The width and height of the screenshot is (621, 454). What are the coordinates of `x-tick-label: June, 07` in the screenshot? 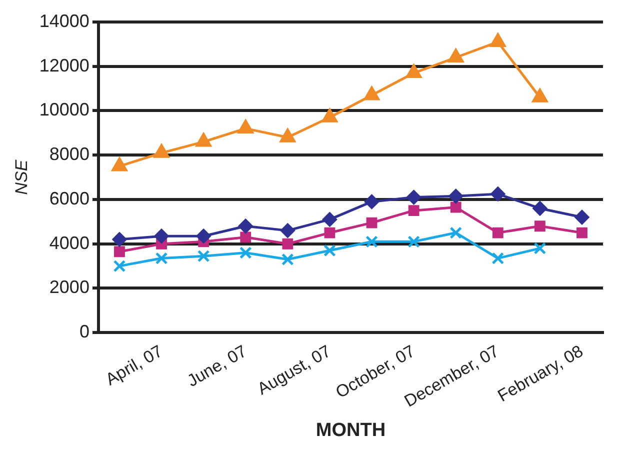 It's located at (217, 366).